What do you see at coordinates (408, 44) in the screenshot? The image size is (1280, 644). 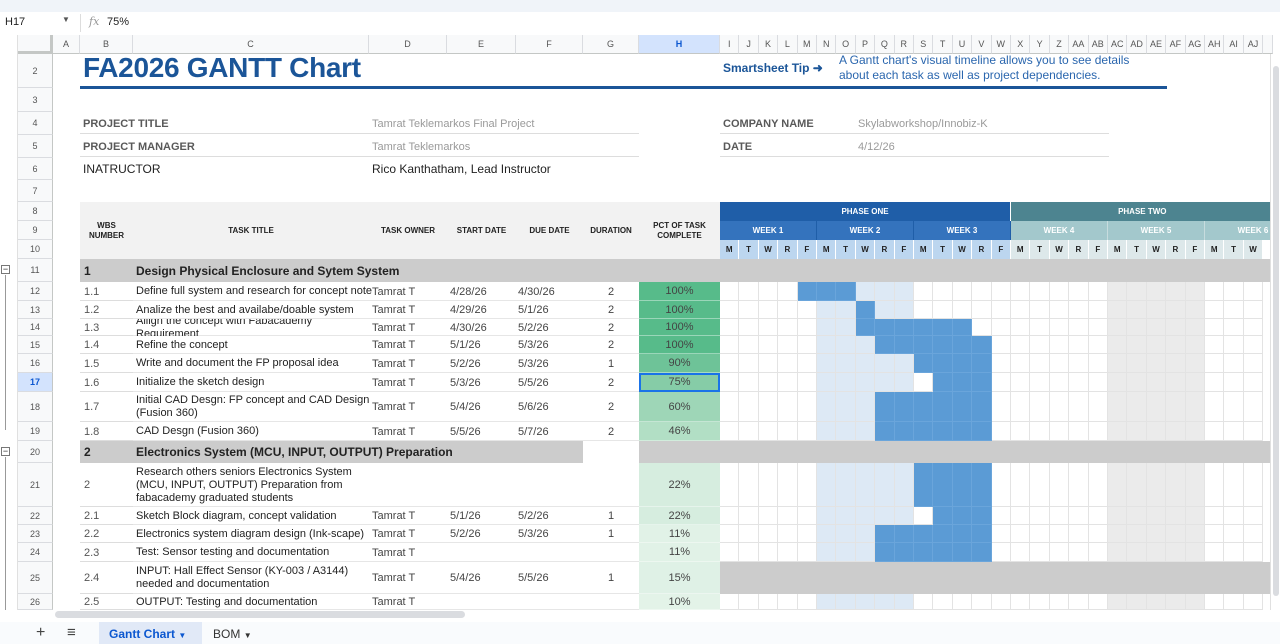 I see `column-header-D: D` at bounding box center [408, 44].